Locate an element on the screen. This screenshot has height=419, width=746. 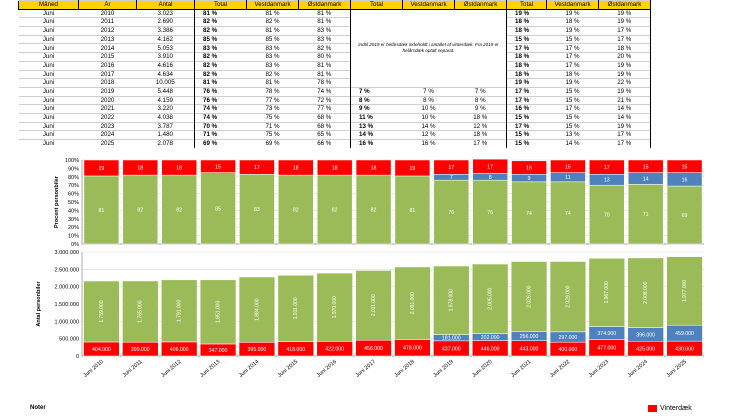
data-label: 71 is located at coordinates (646, 215).